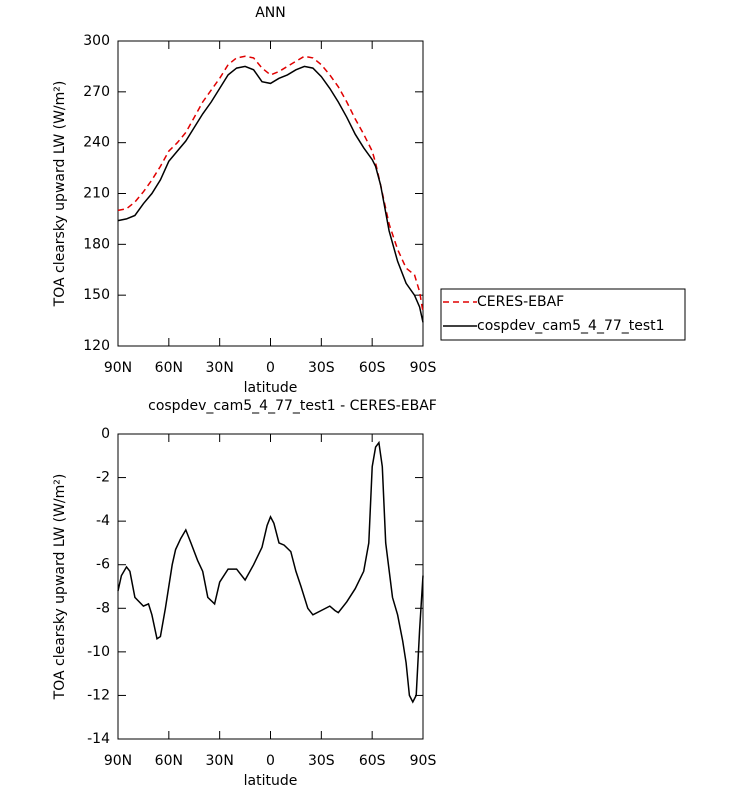  What do you see at coordinates (98, 739) in the screenshot?
I see `y-tick-label: -14` at bounding box center [98, 739].